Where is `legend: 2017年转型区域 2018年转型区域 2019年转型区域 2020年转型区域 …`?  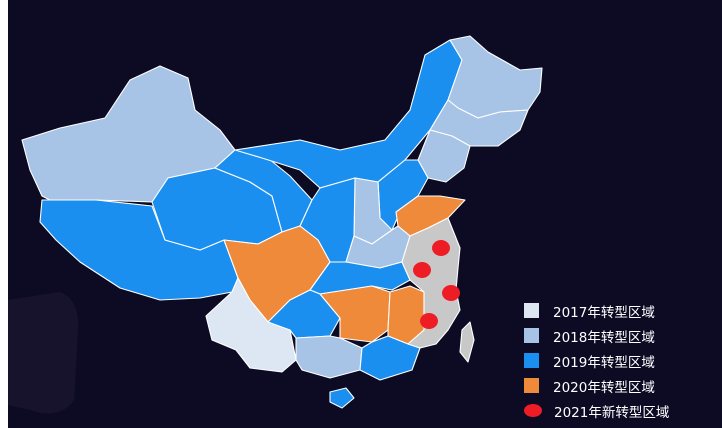 legend: 2017年转型区域 2018年转型区域 2019年转型区域 2020年转型区域 … is located at coordinates (619, 360).